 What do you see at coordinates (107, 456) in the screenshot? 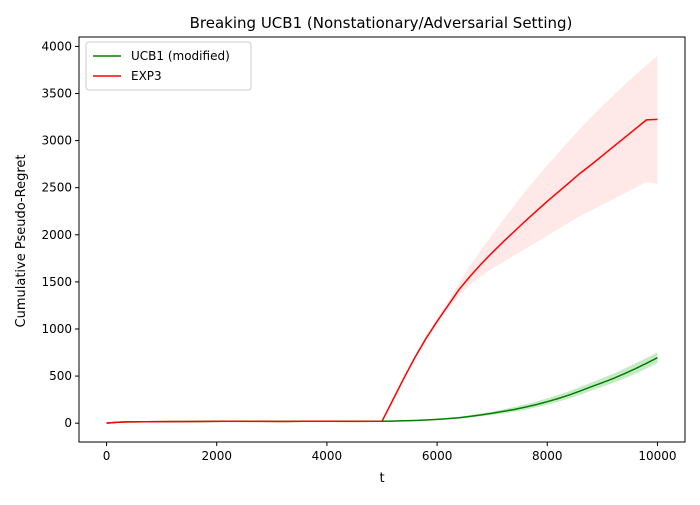
I see `x-tick-label: 0` at bounding box center [107, 456].